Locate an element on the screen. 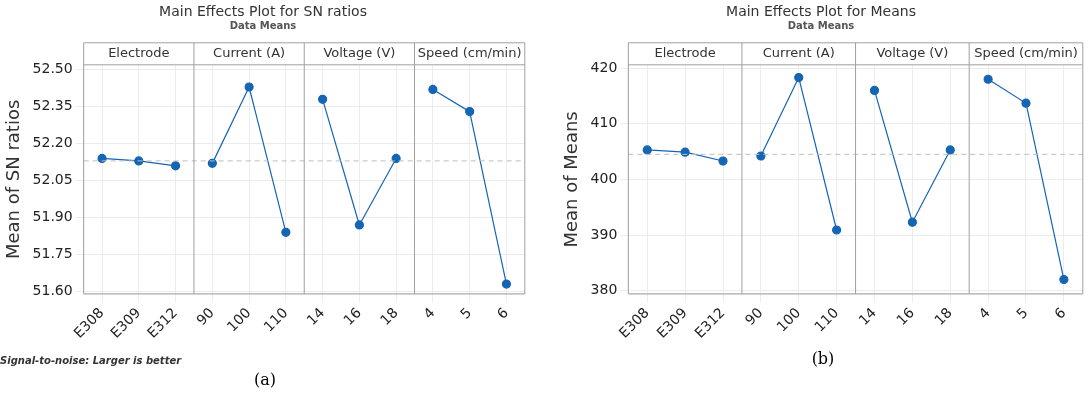  chart-title: Main Effects Plot for Means is located at coordinates (821, 11).